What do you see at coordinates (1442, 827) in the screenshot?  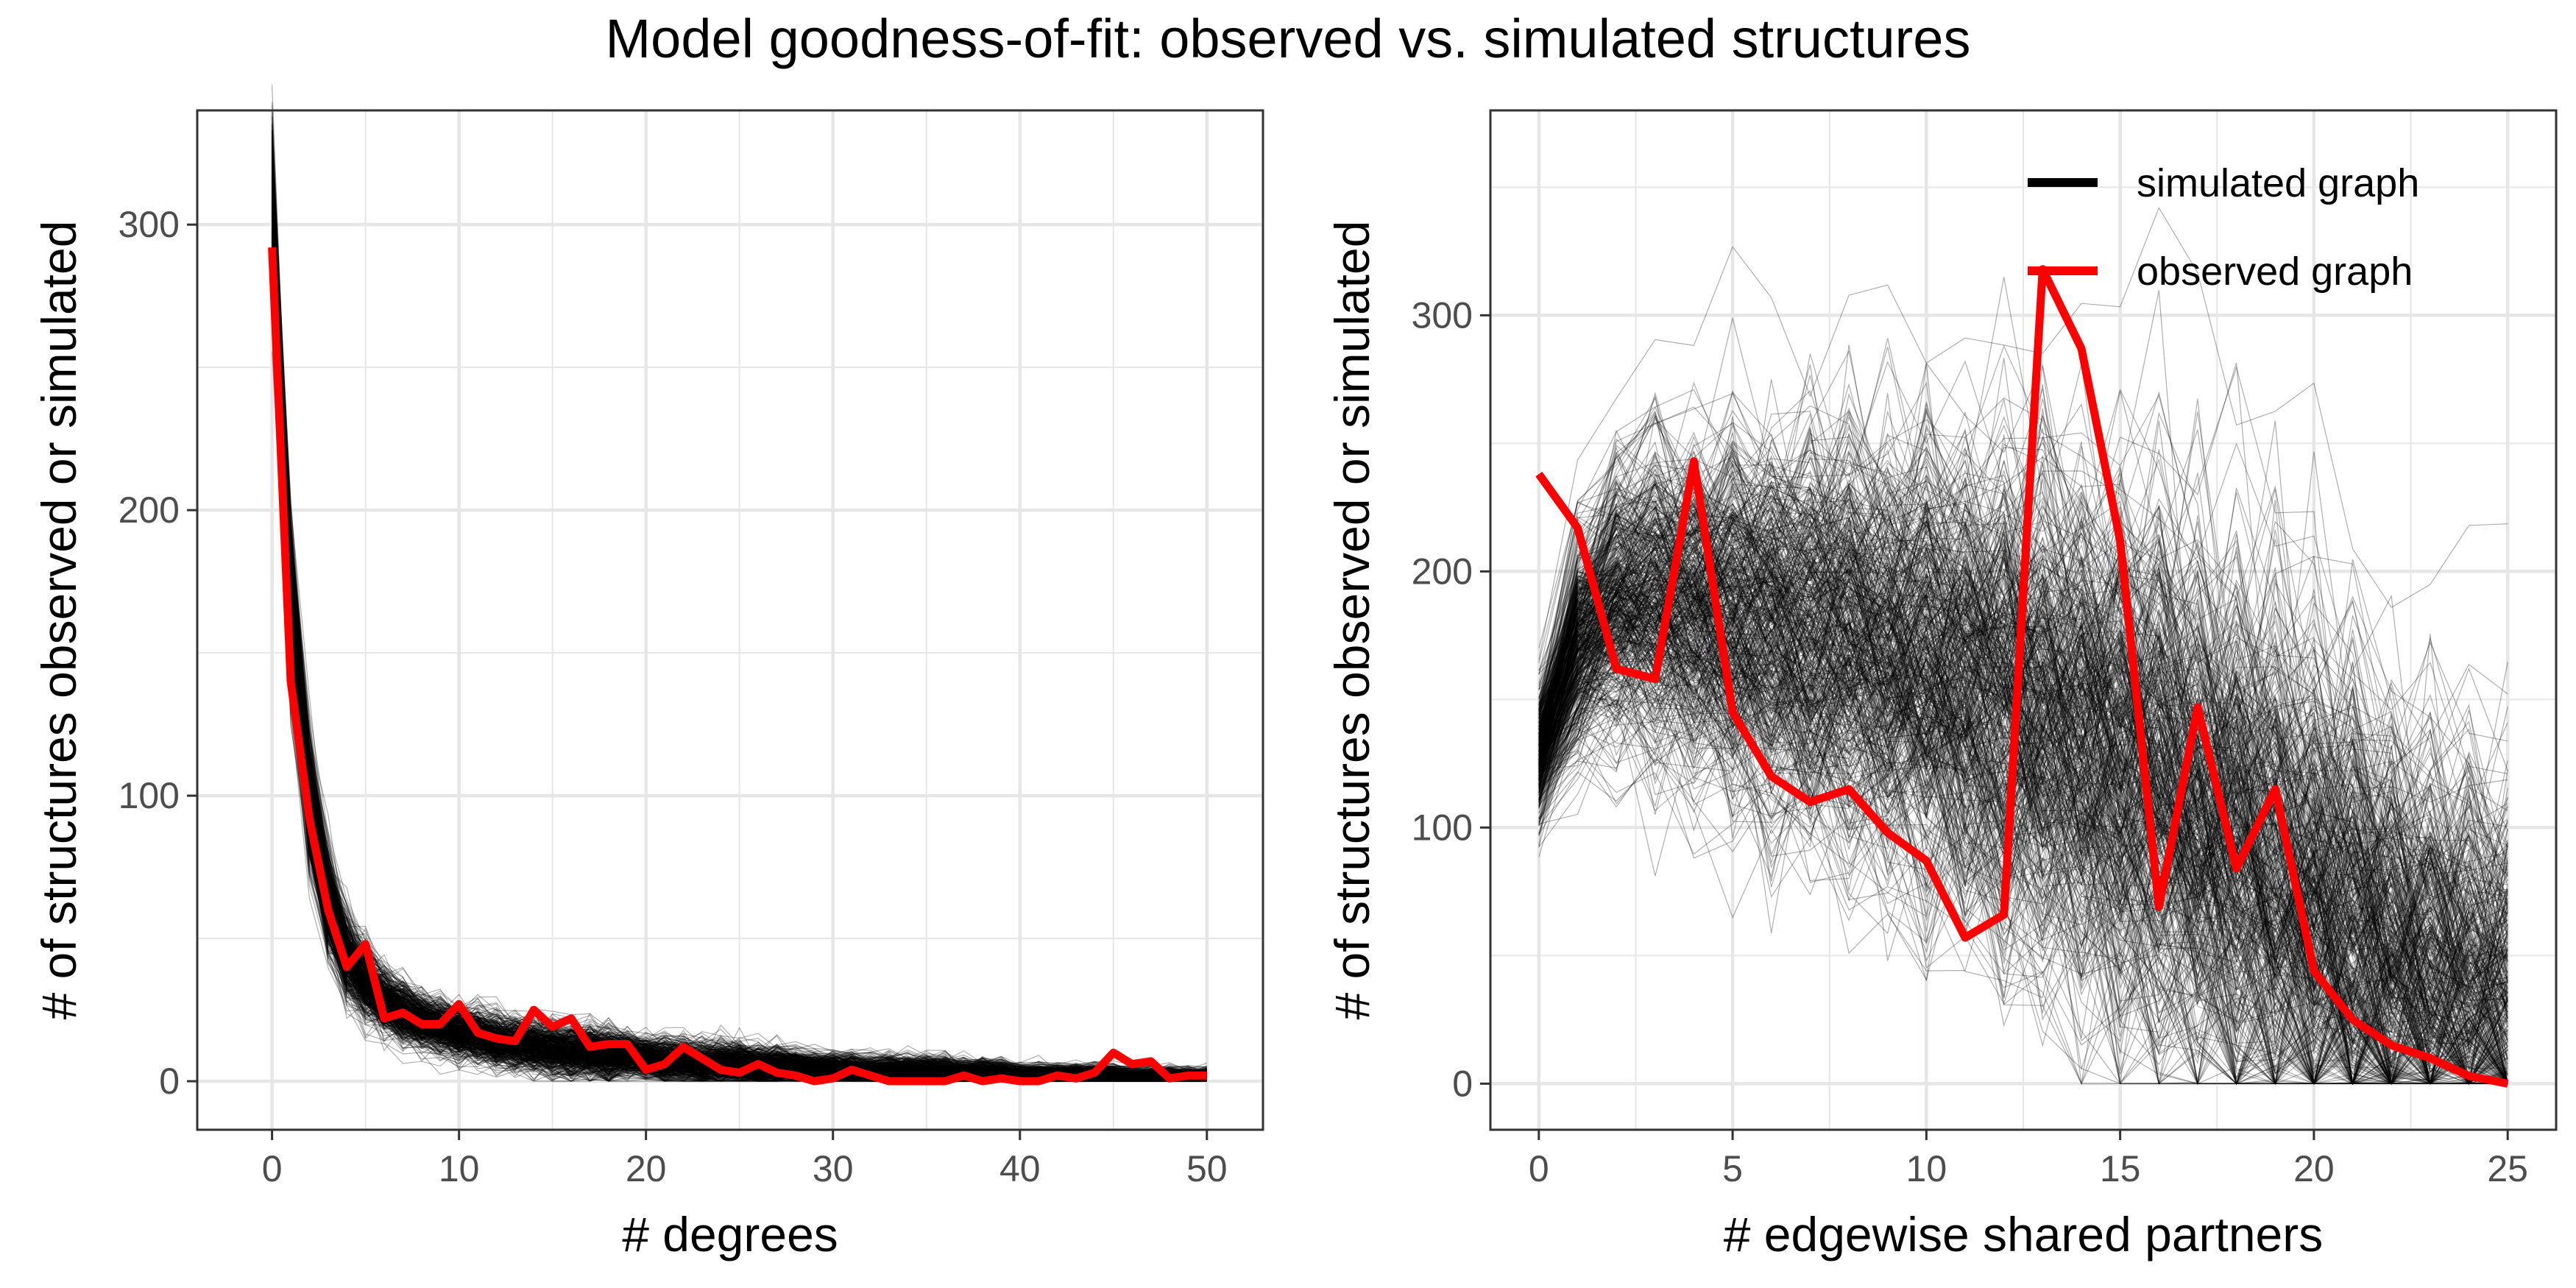 I see `y-tick-label: 100` at bounding box center [1442, 827].